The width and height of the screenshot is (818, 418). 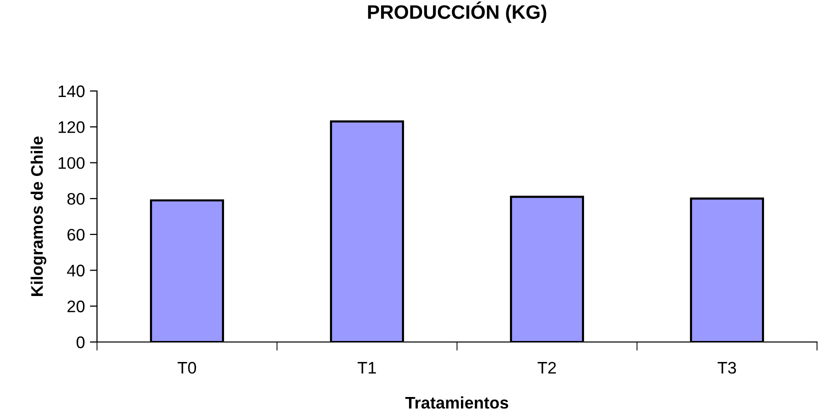 What do you see at coordinates (71, 127) in the screenshot?
I see `y-tick-label: 120` at bounding box center [71, 127].